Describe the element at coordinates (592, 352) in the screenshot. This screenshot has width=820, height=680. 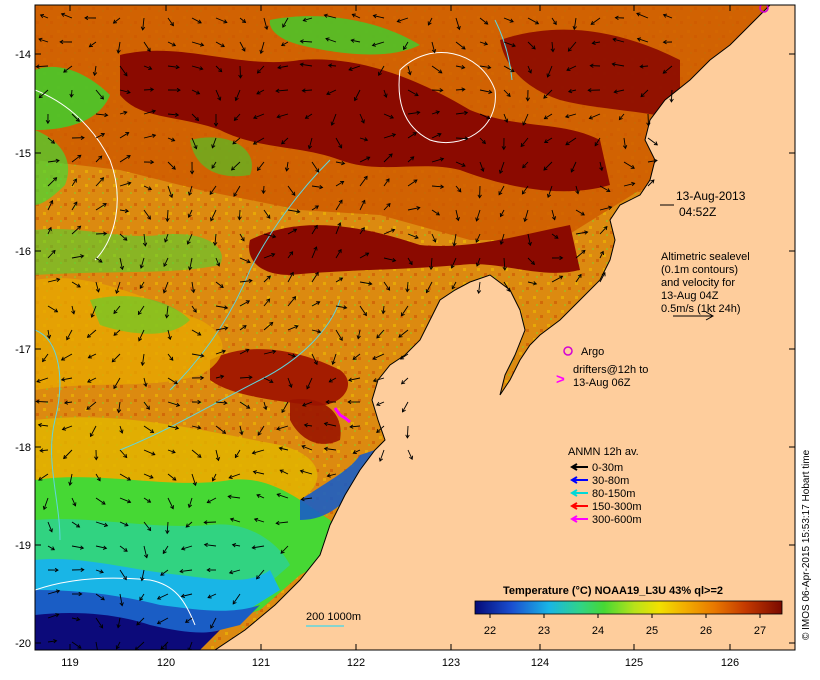
I see `argo-label: Argo` at that location.